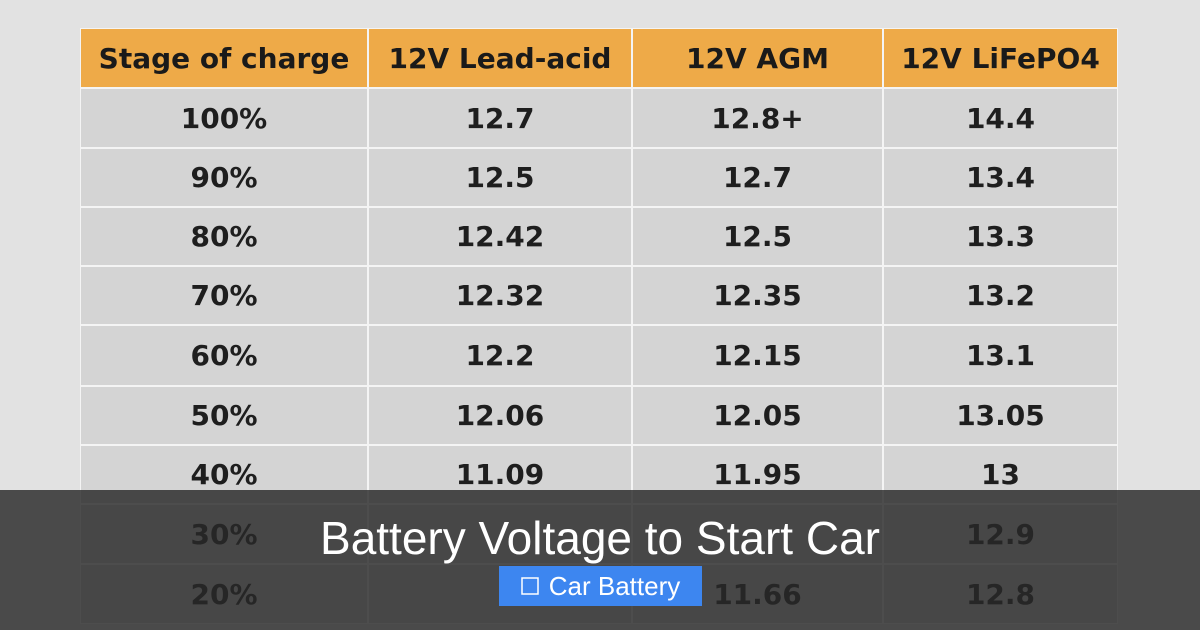 Image resolution: width=1200 pixels, height=630 pixels. Describe the element at coordinates (1000, 58) in the screenshot. I see `header-cell: 12V LiFePO4` at that location.